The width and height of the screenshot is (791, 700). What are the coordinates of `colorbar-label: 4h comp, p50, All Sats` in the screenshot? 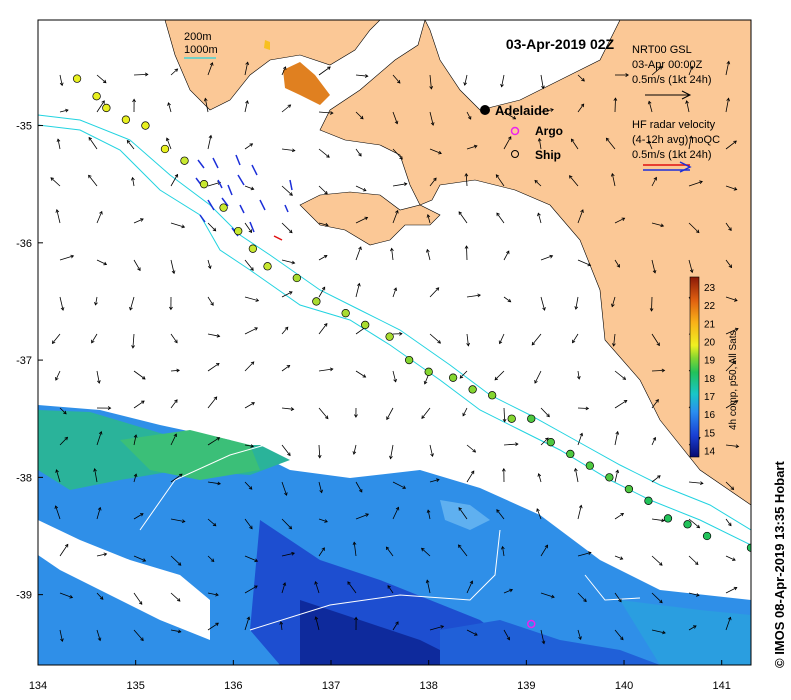 It's located at (733, 380).